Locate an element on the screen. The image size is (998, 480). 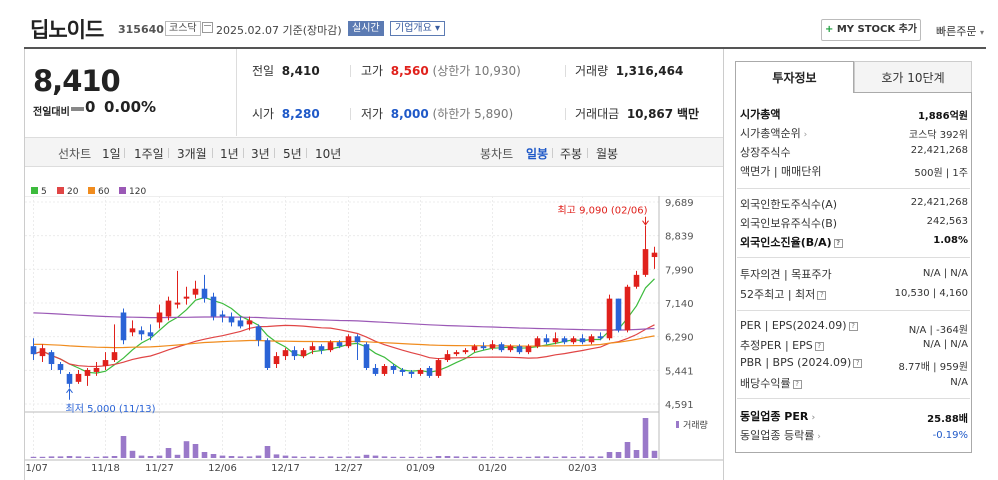
add-mystock-label: MY STOCK 추가 is located at coordinates (877, 29).